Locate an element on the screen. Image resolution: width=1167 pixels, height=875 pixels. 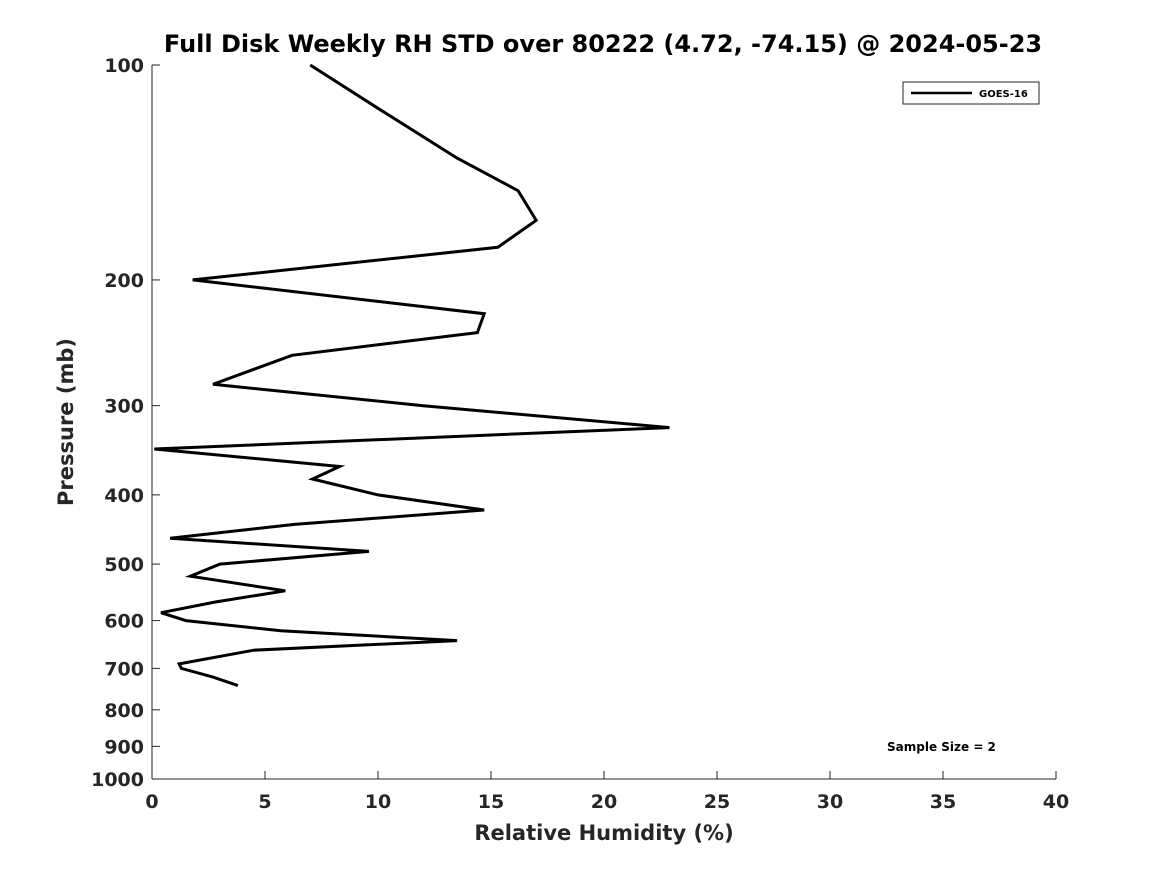
y-tick-label: 200 is located at coordinates (124, 281).